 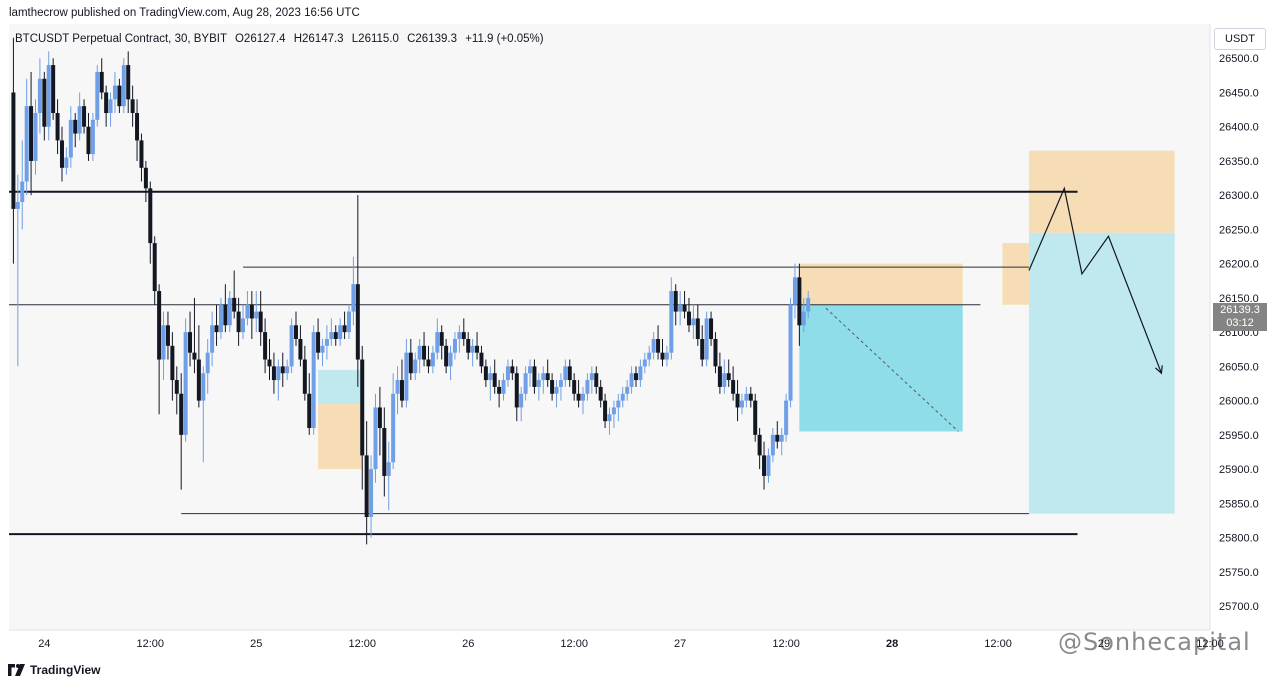 What do you see at coordinates (54, 670) in the screenshot?
I see `tradingview-logo: TradingView` at bounding box center [54, 670].